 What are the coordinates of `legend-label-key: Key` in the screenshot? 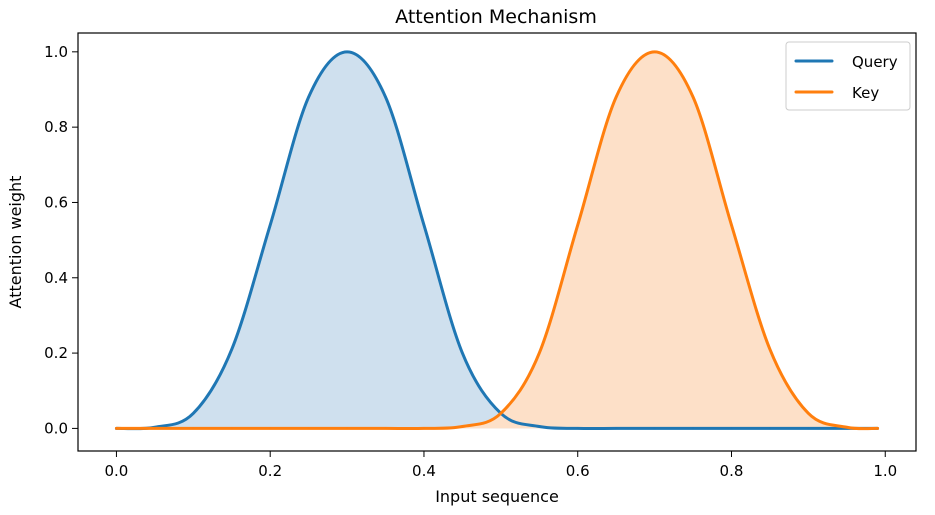 It's located at (865, 93).